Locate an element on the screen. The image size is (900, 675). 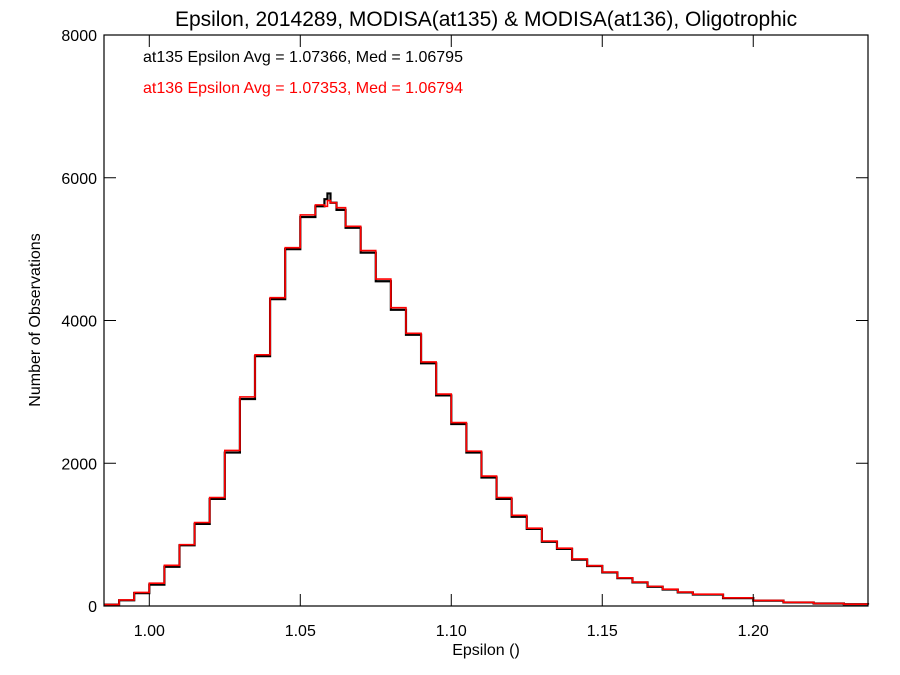
y-tick-label-3: 6000 is located at coordinates (79, 179).